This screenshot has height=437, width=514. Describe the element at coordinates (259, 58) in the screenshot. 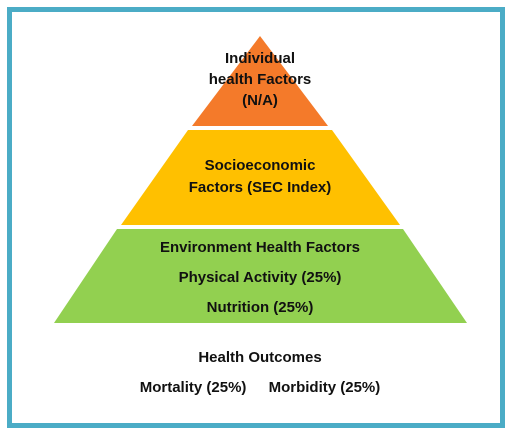

I see `tier-top-line-1: Individual` at that location.